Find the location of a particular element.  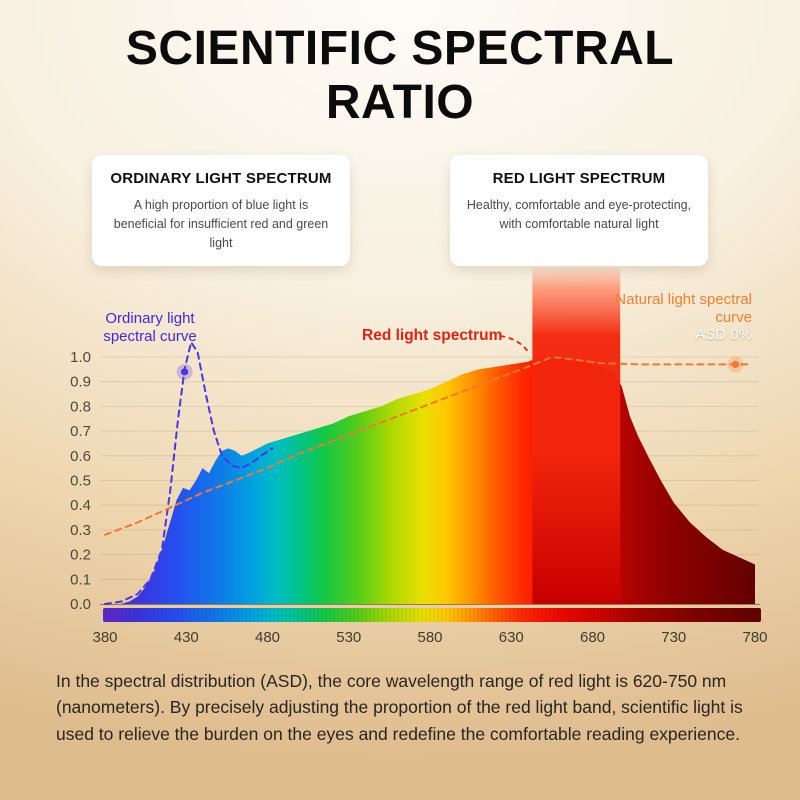

anno-asd: ASD 0% is located at coordinates (723, 334).